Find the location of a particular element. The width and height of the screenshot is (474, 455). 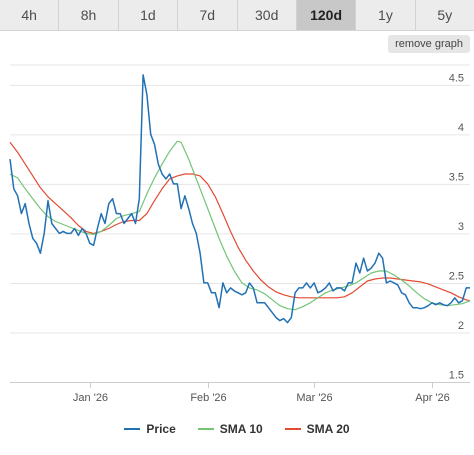

tab-4h: 4h is located at coordinates (30, 15).